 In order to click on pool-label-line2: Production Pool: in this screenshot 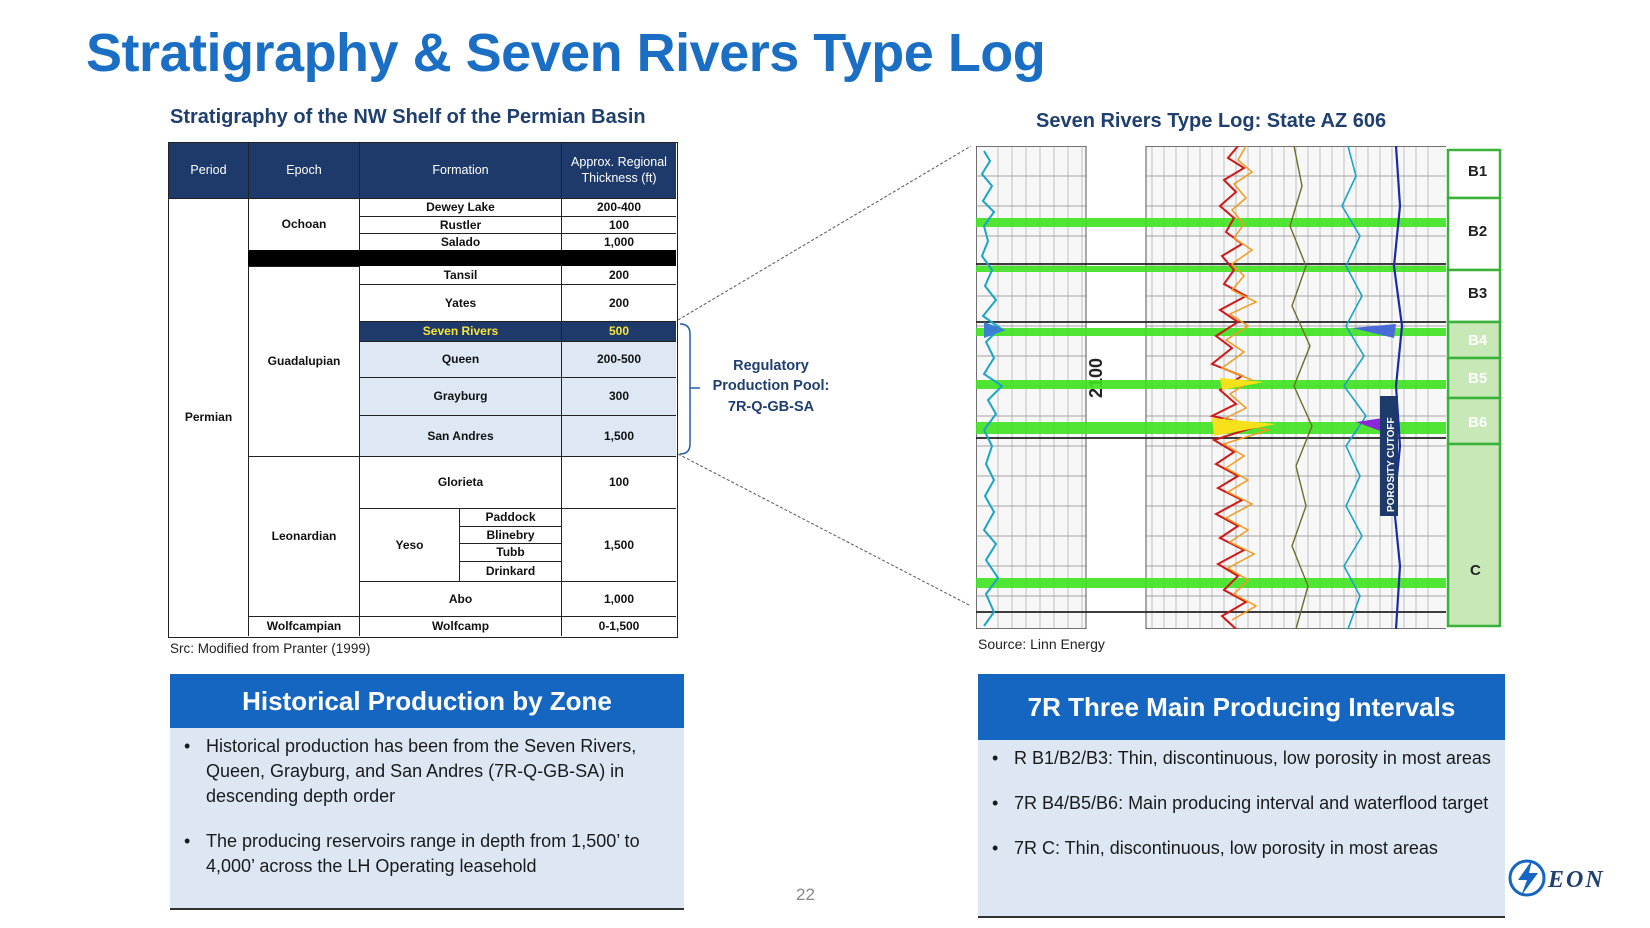, I will do `click(771, 386)`.